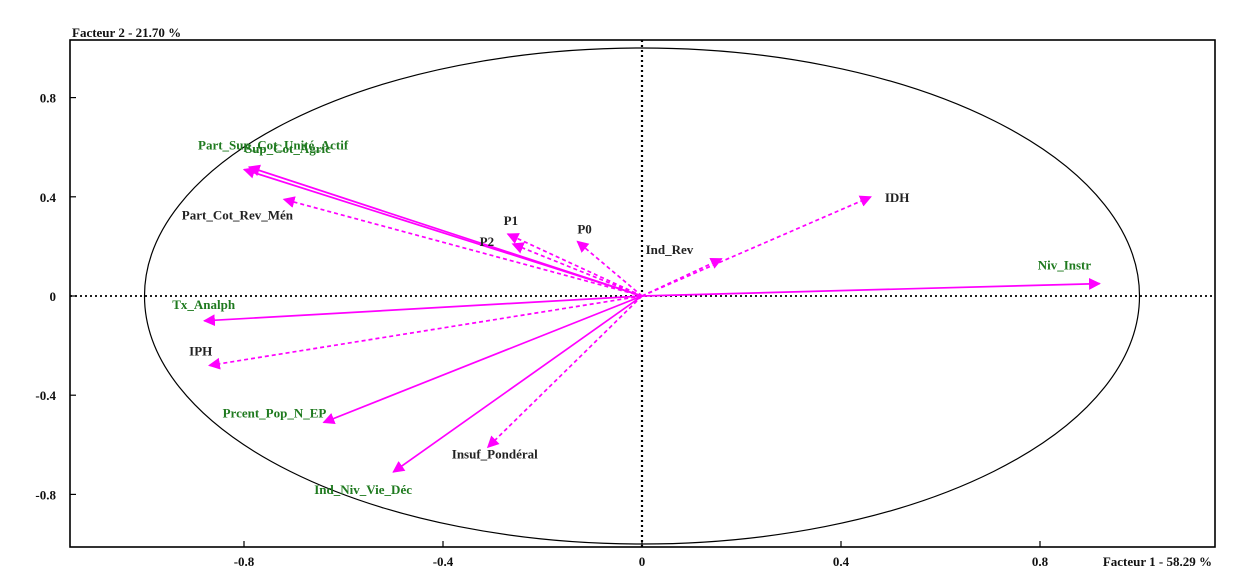 The height and width of the screenshot is (581, 1234). Describe the element at coordinates (682, 277) in the screenshot. I see `variable-arrow-ind-rev` at that location.